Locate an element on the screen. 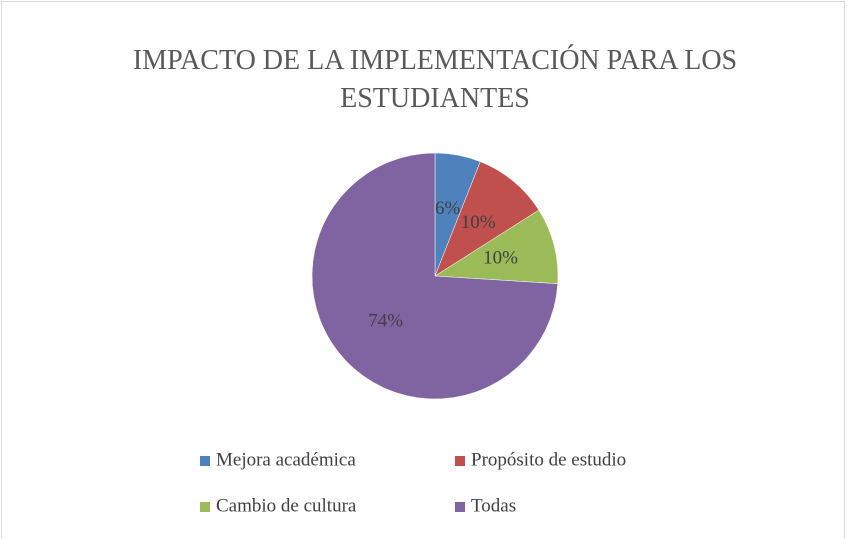 The image size is (849, 539). data-label: 6% is located at coordinates (448, 208).